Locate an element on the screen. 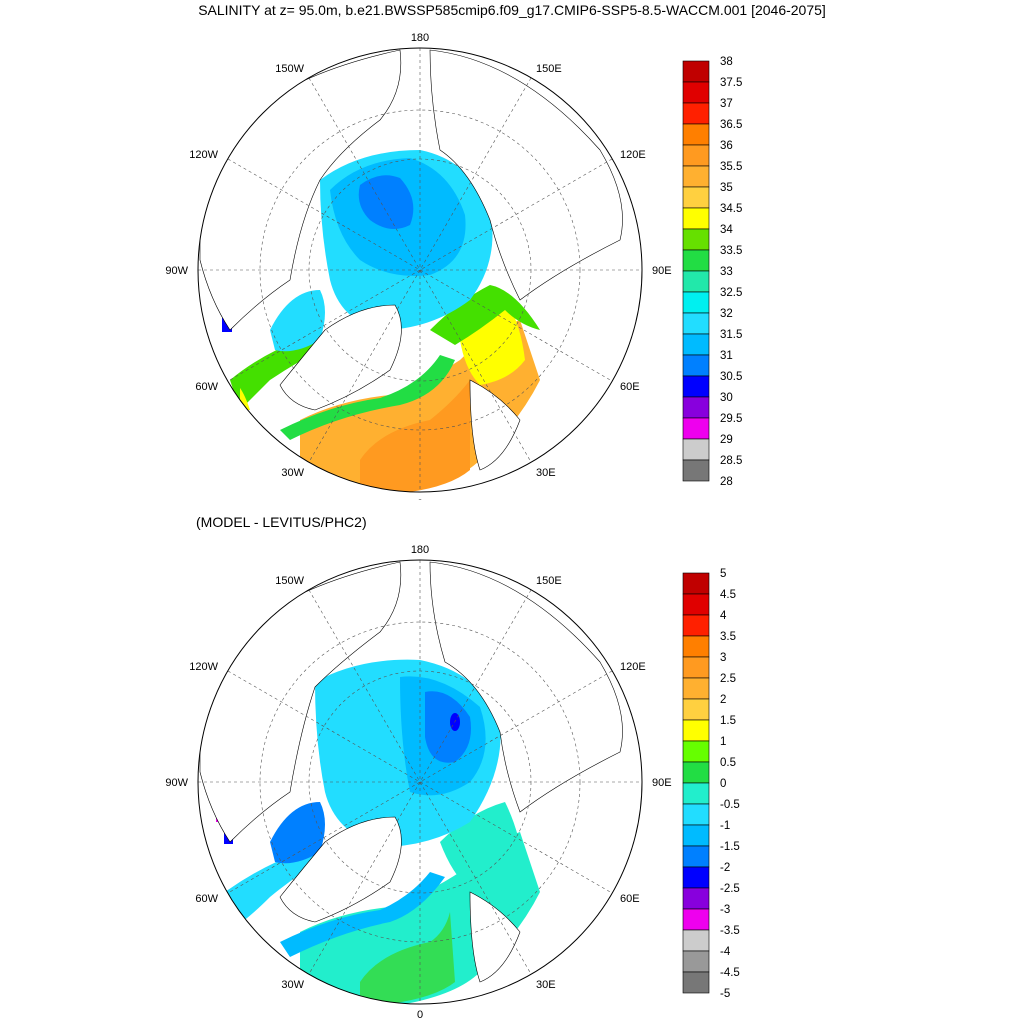  colorbar-label: 32.5 is located at coordinates (731, 293).